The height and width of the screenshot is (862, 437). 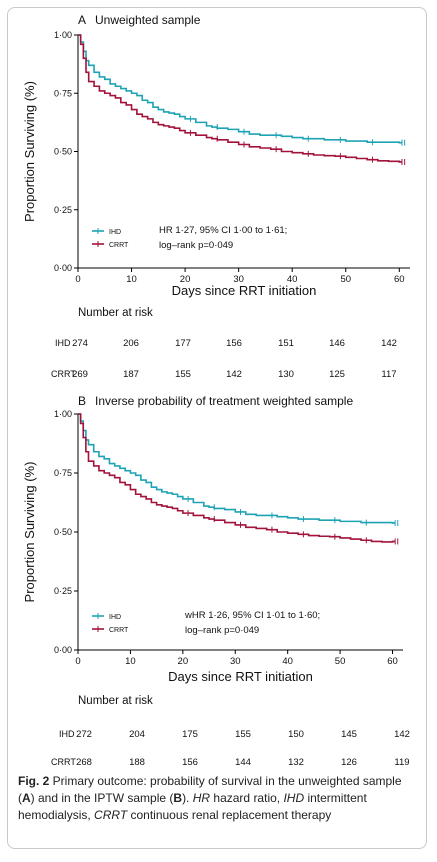 I want to click on caption-text: hazard ratio,, so click(x=247, y=798).